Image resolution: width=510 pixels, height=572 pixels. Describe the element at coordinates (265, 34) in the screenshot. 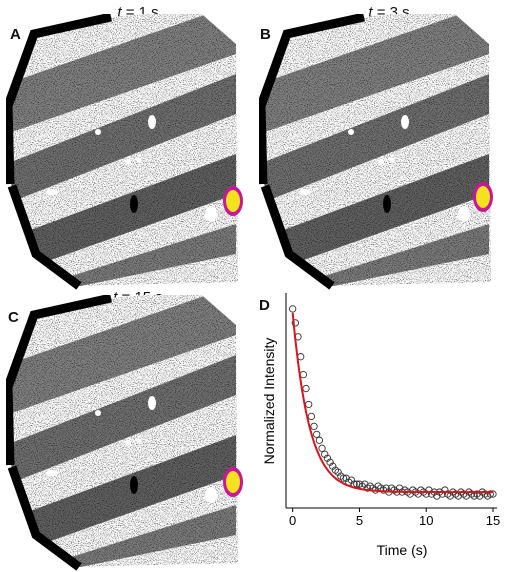

I see `panel-label-b: B` at that location.